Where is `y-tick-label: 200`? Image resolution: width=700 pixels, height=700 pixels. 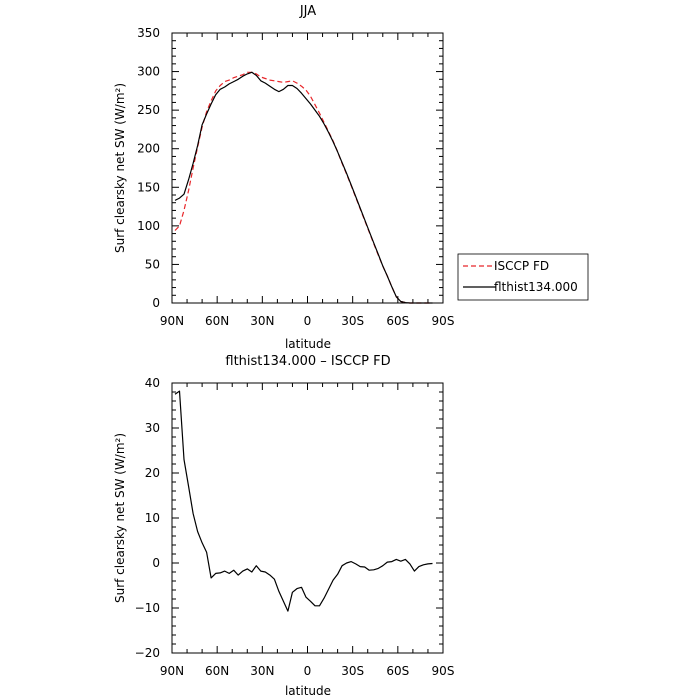
y-tick-label: 200 is located at coordinates (148, 149).